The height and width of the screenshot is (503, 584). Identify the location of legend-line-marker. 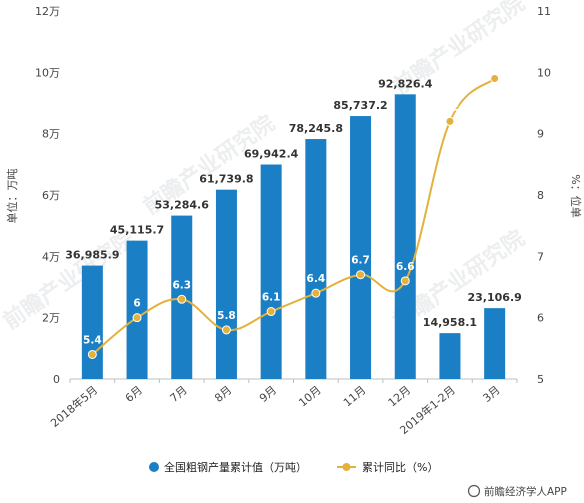
(346, 467).